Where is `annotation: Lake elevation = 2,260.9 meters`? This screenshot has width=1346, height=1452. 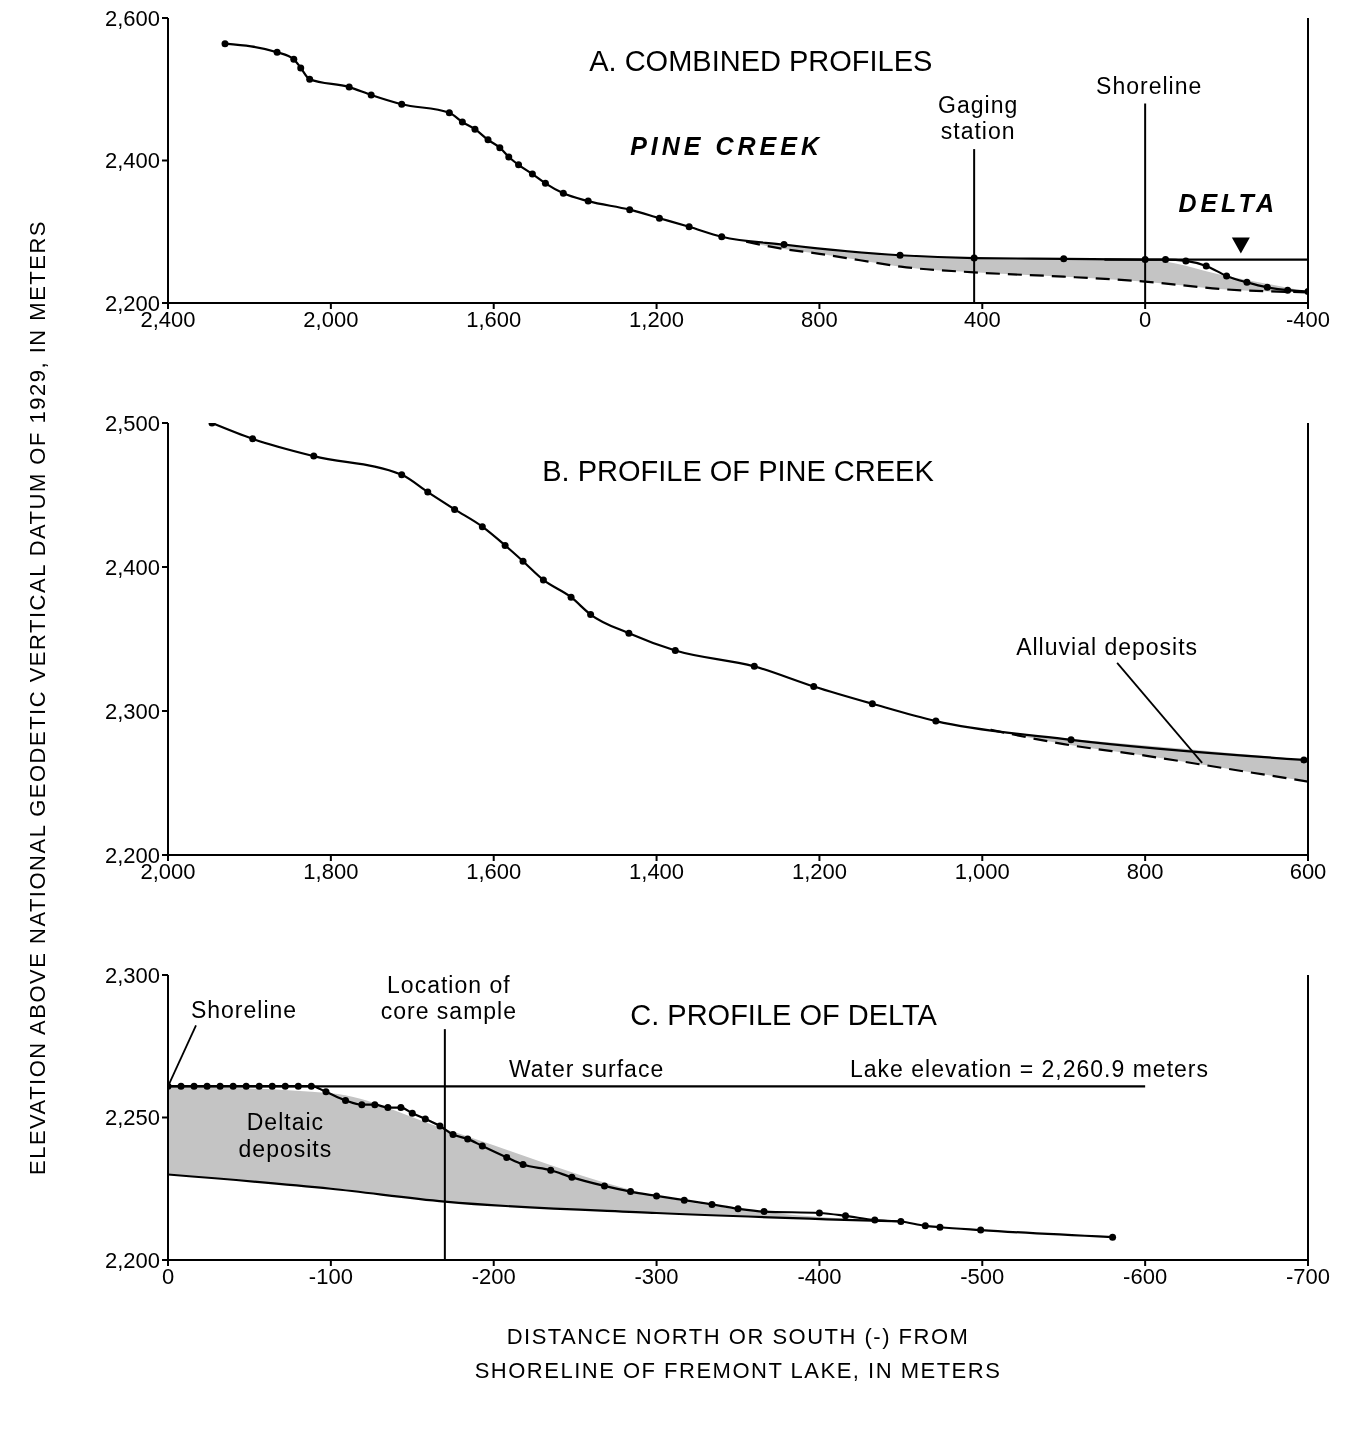 annotation: Lake elevation = 2,260.9 meters is located at coordinates (1029, 1068).